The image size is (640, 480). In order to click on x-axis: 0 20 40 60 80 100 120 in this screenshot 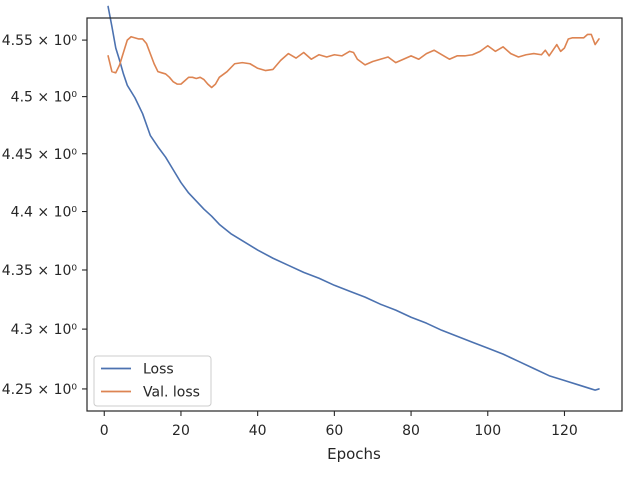, I will do `click(339, 425)`.